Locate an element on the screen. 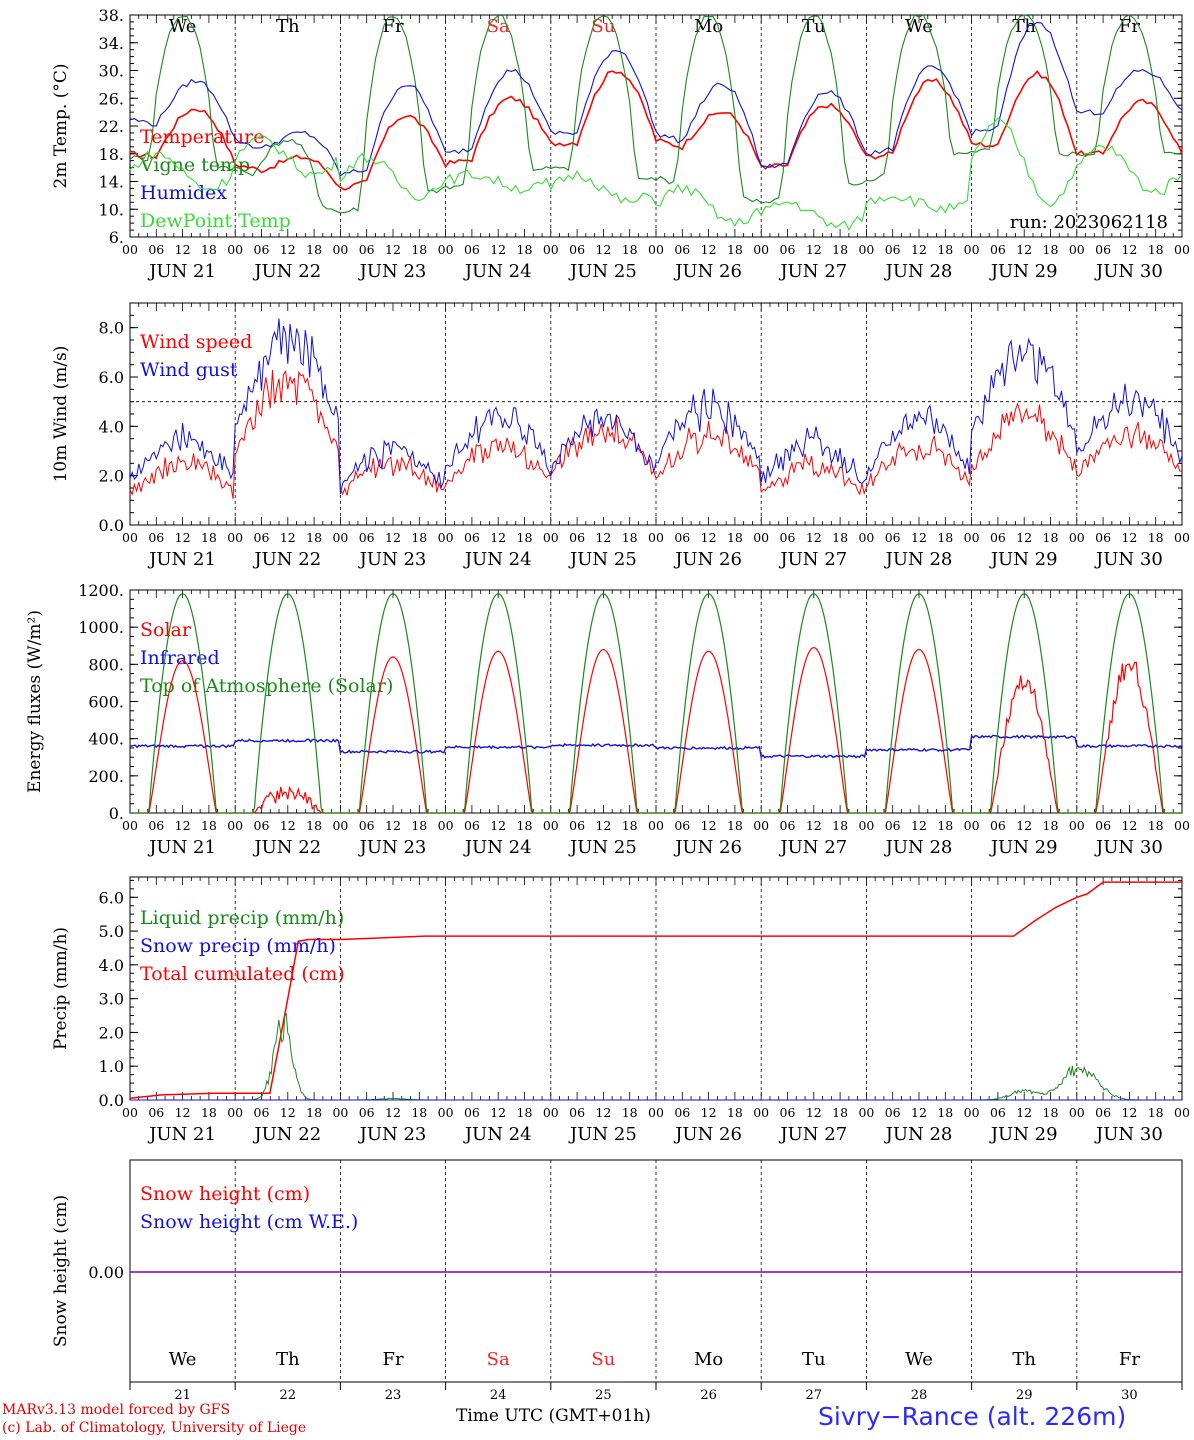 The image size is (1194, 1440). series-line-wind-speed is located at coordinates (656, 434).